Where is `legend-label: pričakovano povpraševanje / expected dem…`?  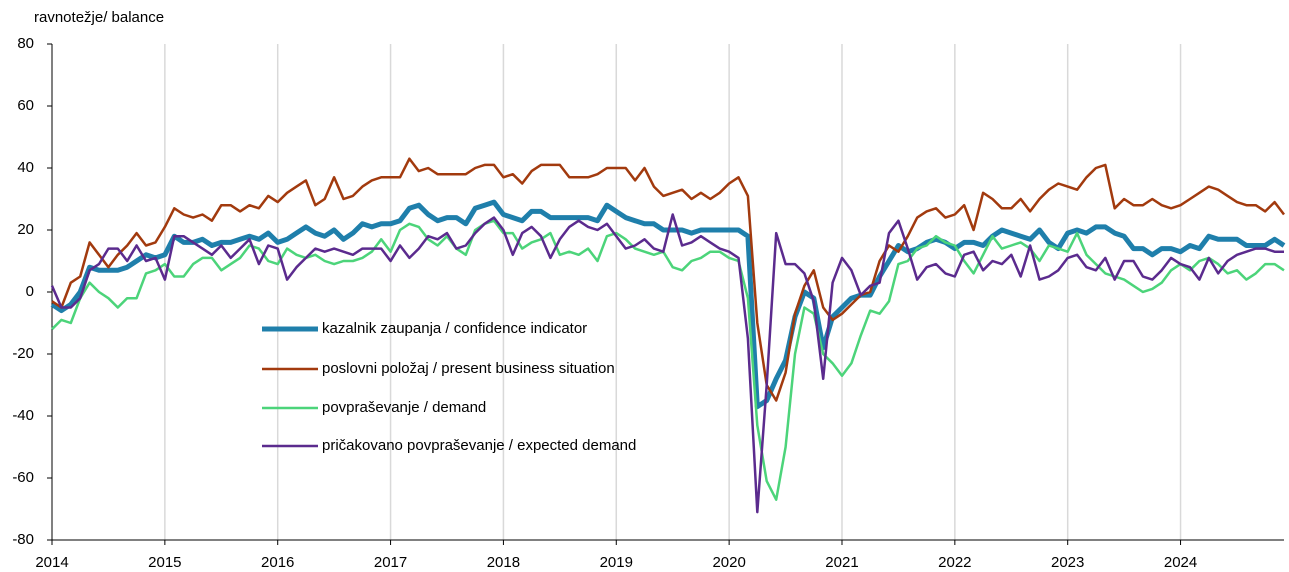
legend-label: pričakovano povpraševanje / expected dem… is located at coordinates (479, 445).